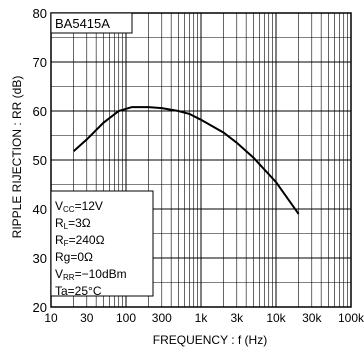  What do you see at coordinates (40, 13) in the screenshot?
I see `y-tick-label: 80` at bounding box center [40, 13].